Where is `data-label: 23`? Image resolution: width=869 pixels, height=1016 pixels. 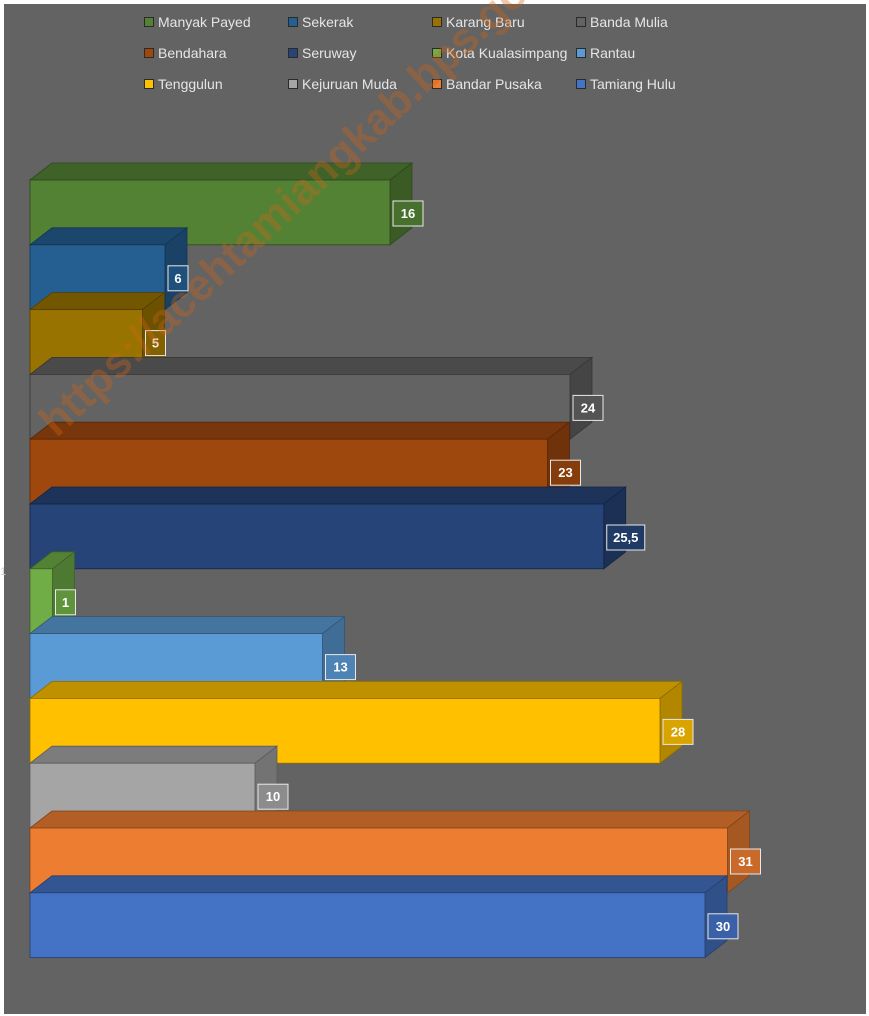 data-label: 23 is located at coordinates (565, 472).